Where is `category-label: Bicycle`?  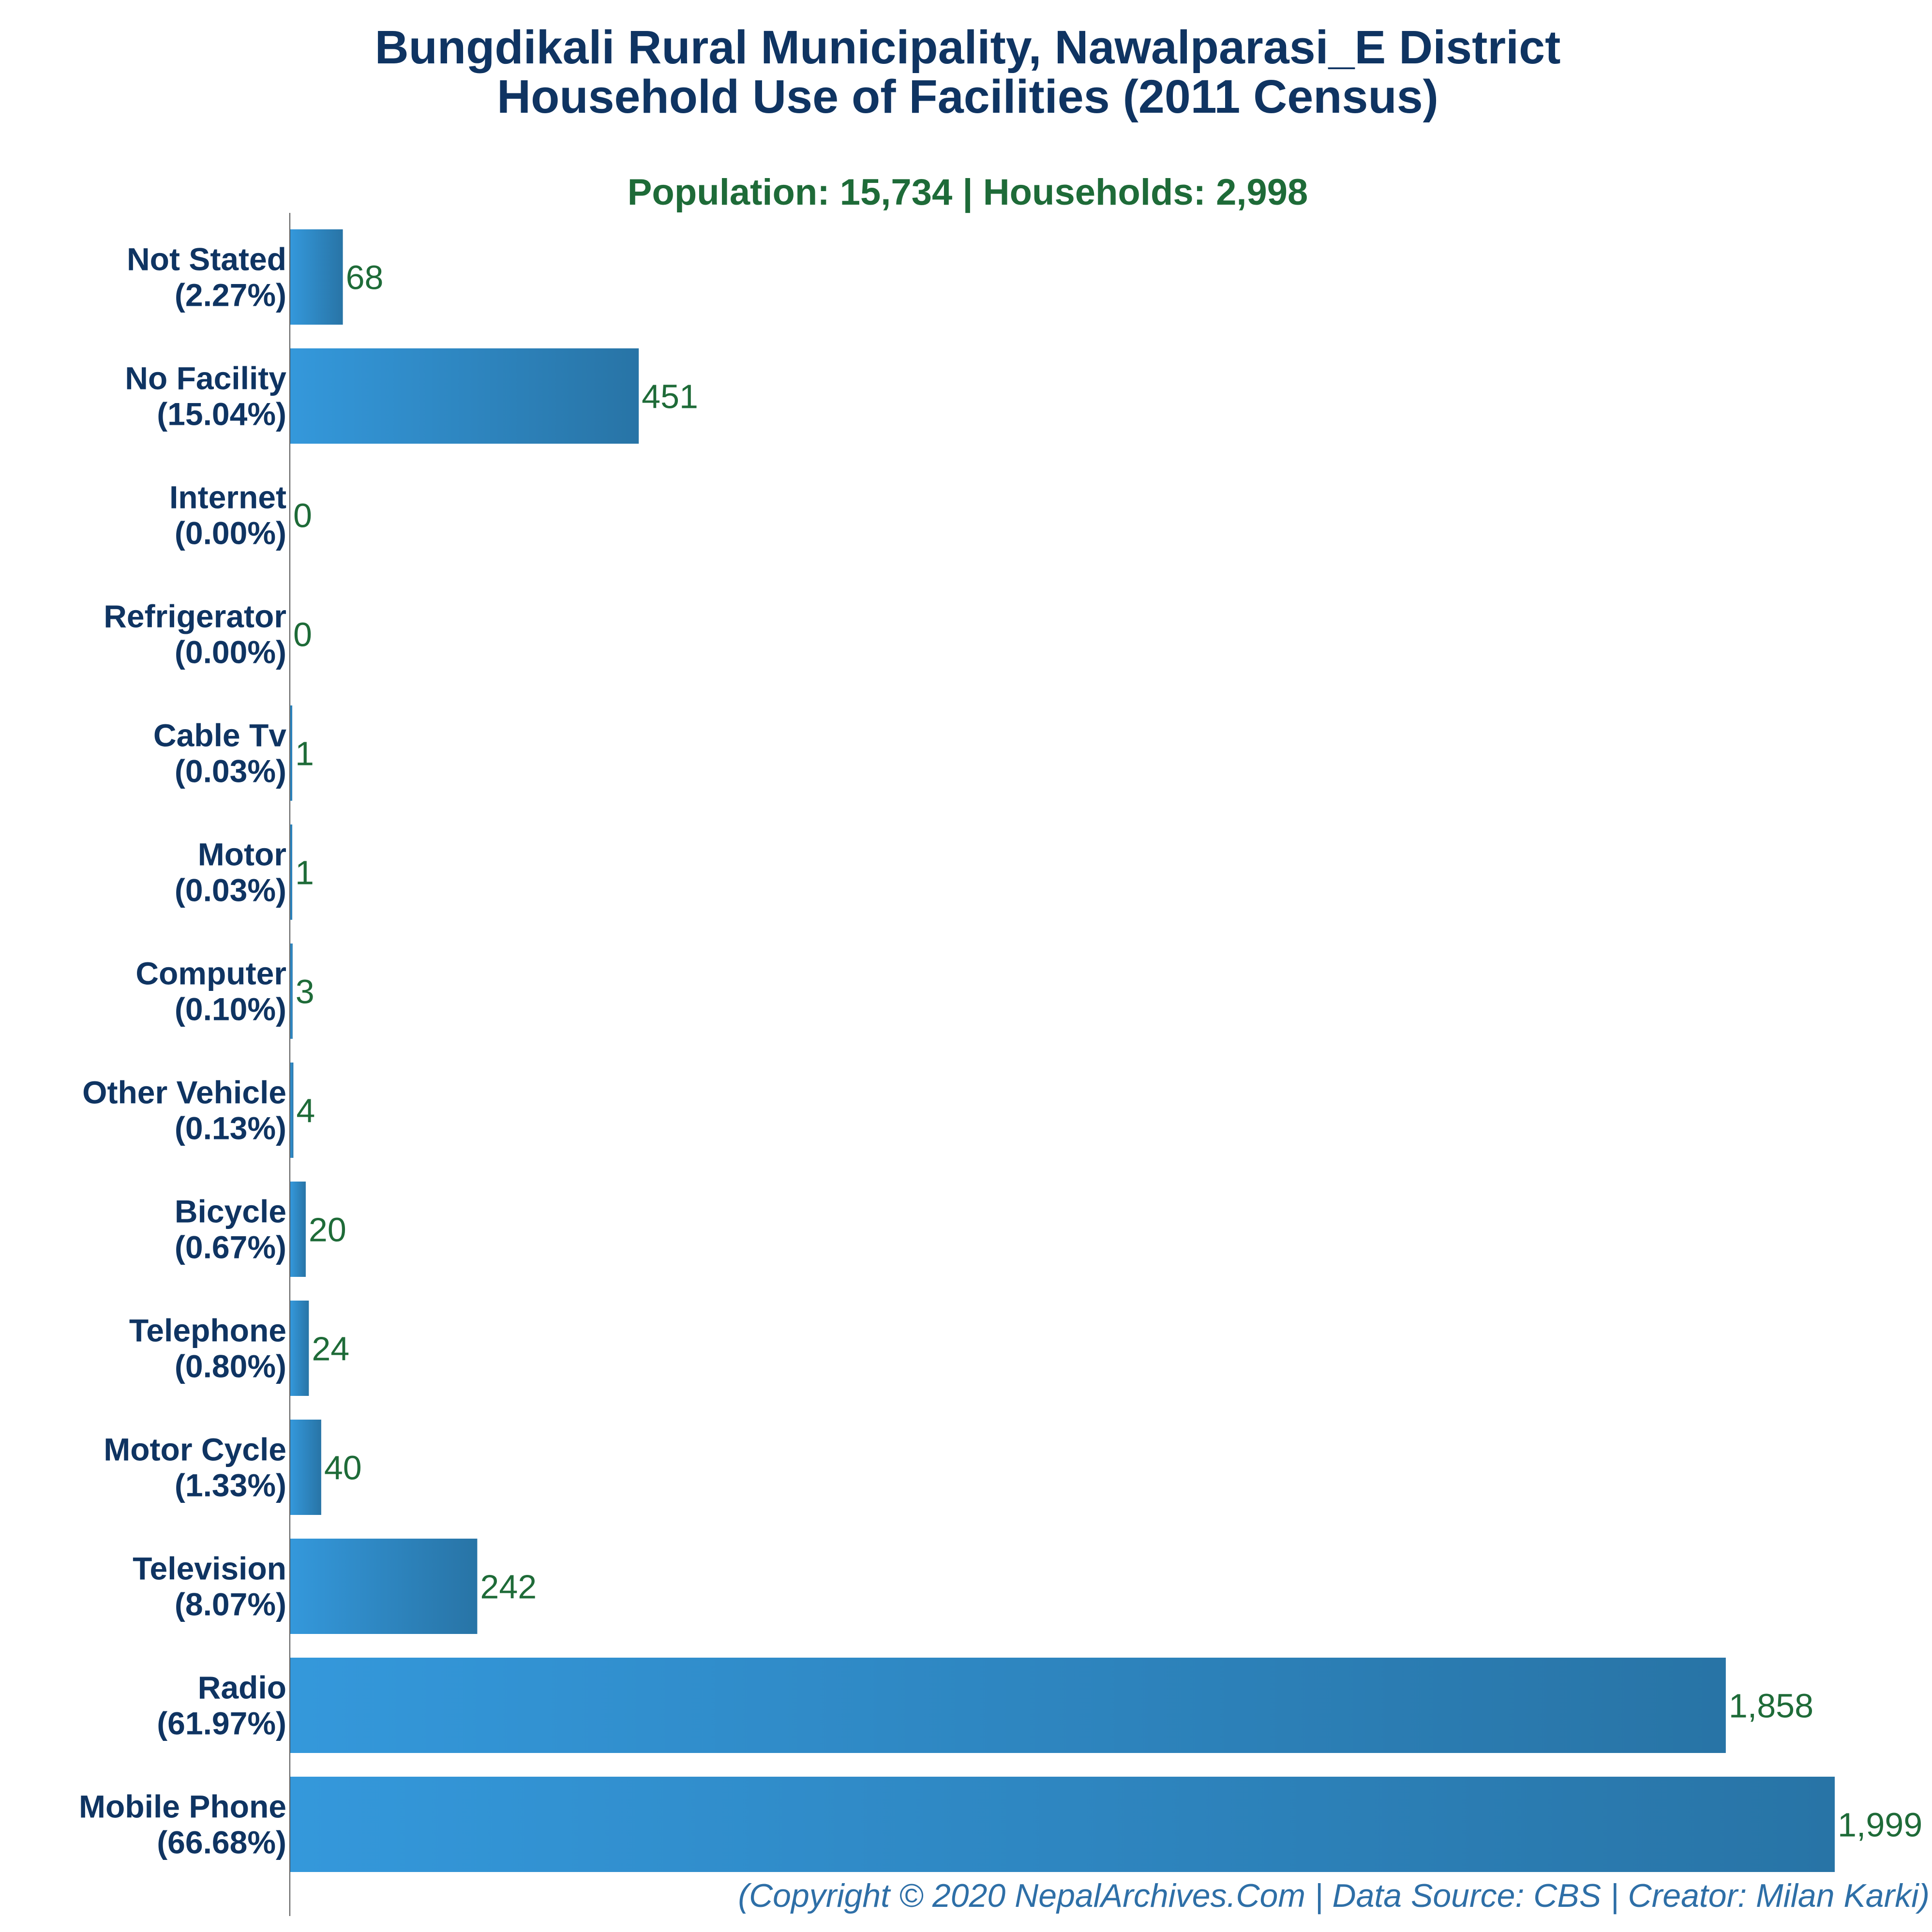
category-label: Bicycle is located at coordinates (230, 1211).